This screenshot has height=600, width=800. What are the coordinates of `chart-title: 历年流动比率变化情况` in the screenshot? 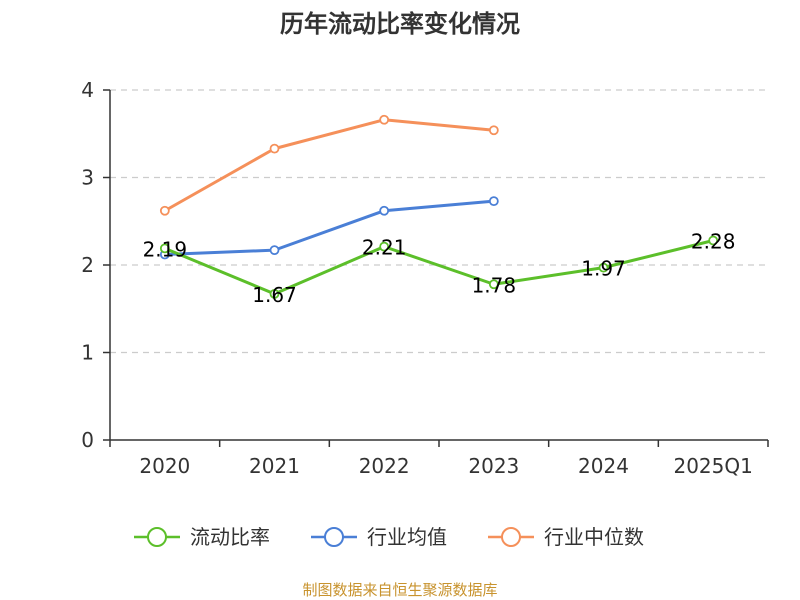 It's located at (400, 24).